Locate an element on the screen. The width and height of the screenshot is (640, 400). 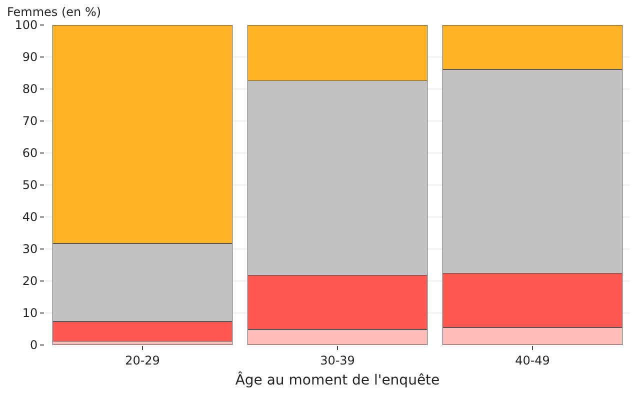
y-tick-label: 20 is located at coordinates (30, 281).